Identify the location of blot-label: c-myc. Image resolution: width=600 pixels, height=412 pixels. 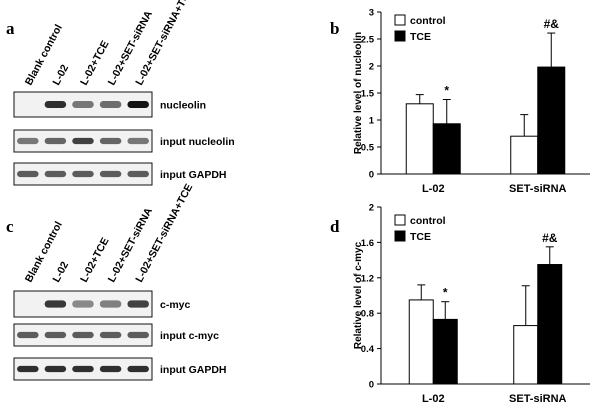
(175, 305).